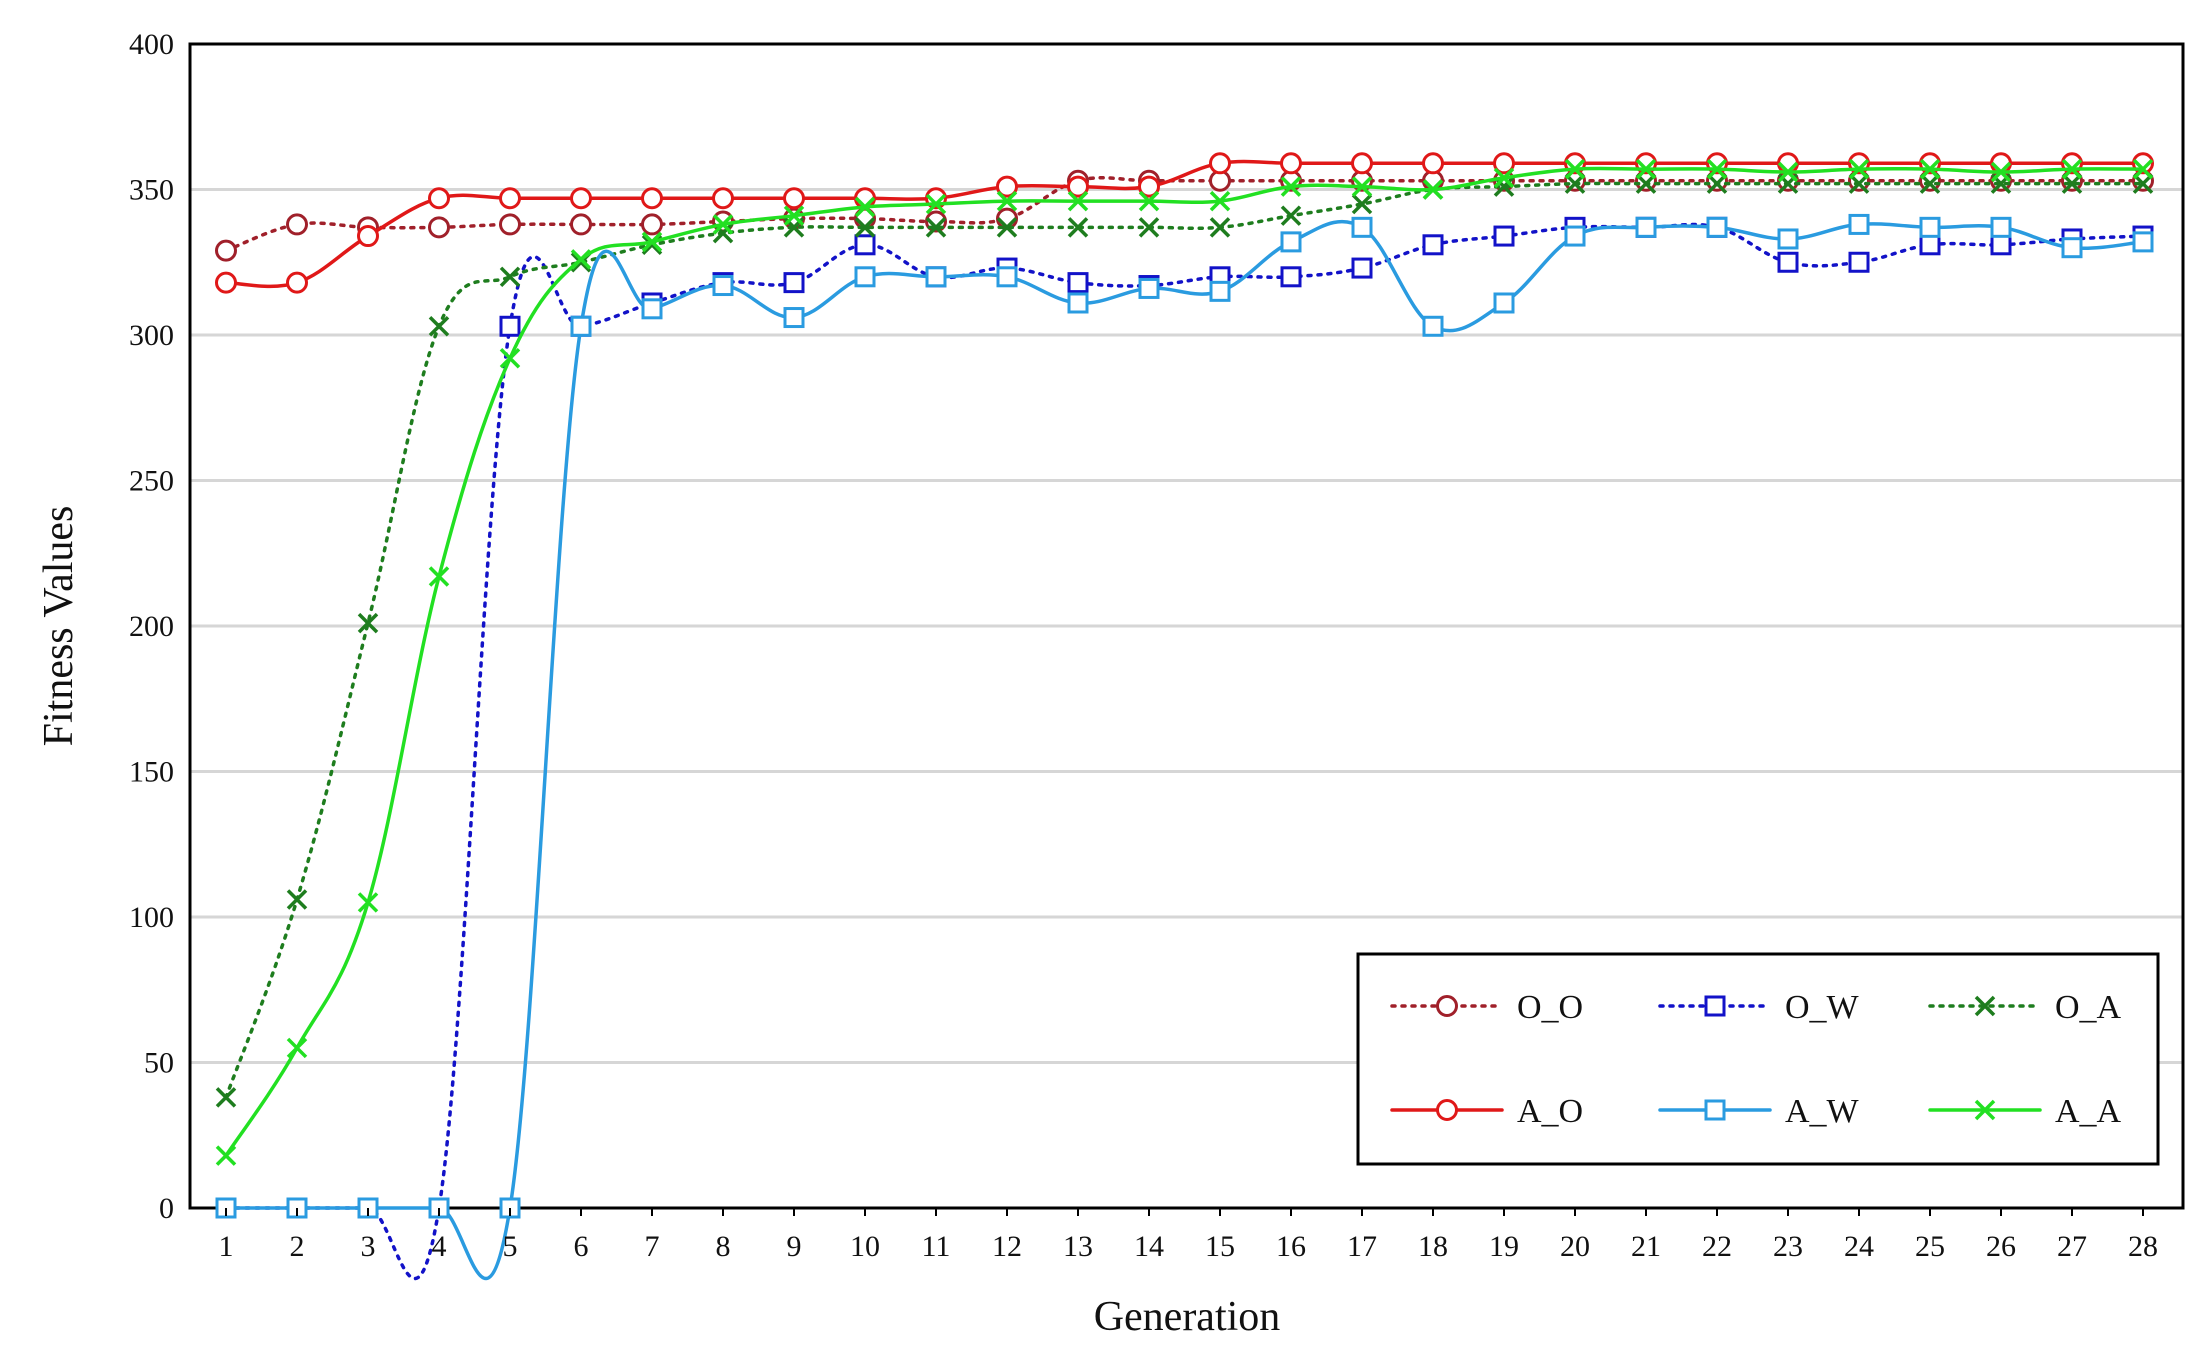 The image size is (2198, 1365). Describe the element at coordinates (1859, 1246) in the screenshot. I see `x-tick-label: 24` at that location.